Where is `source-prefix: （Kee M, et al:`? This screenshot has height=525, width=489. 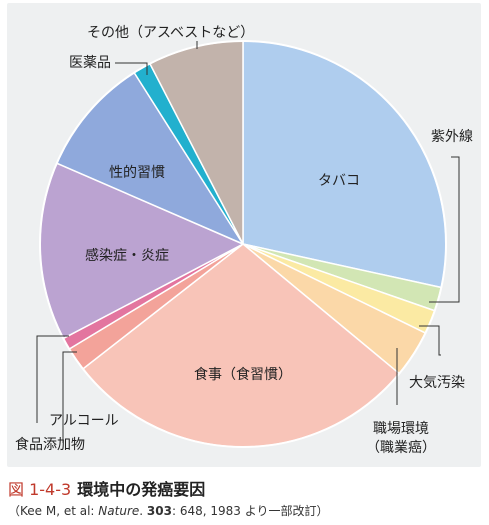
source-prefix: （Kee M, et al: is located at coordinates (53, 511).